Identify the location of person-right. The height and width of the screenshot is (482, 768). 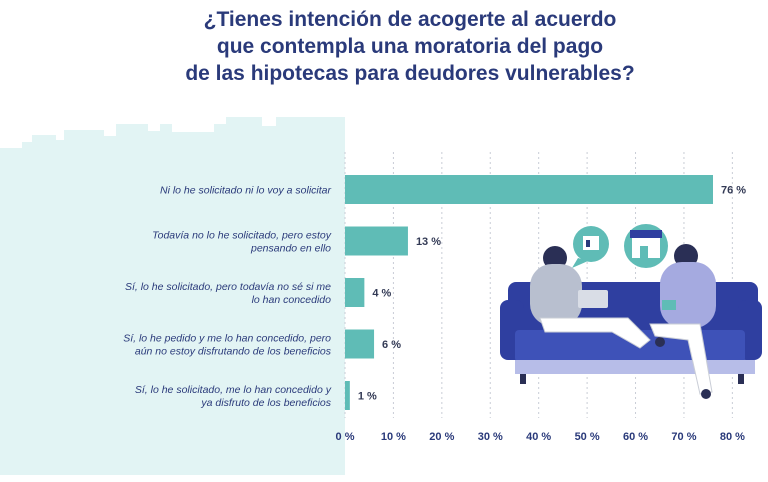
(682, 321).